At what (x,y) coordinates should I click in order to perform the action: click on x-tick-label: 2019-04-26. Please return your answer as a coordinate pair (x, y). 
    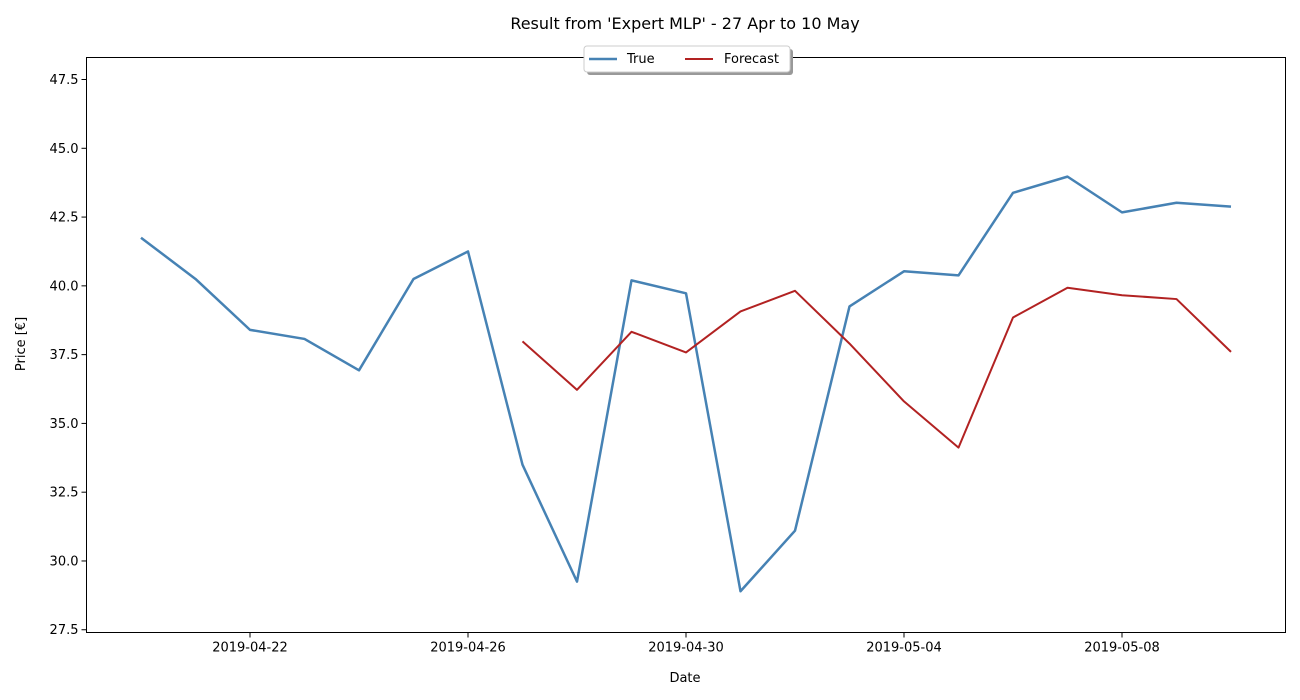
    Looking at the image, I should click on (468, 648).